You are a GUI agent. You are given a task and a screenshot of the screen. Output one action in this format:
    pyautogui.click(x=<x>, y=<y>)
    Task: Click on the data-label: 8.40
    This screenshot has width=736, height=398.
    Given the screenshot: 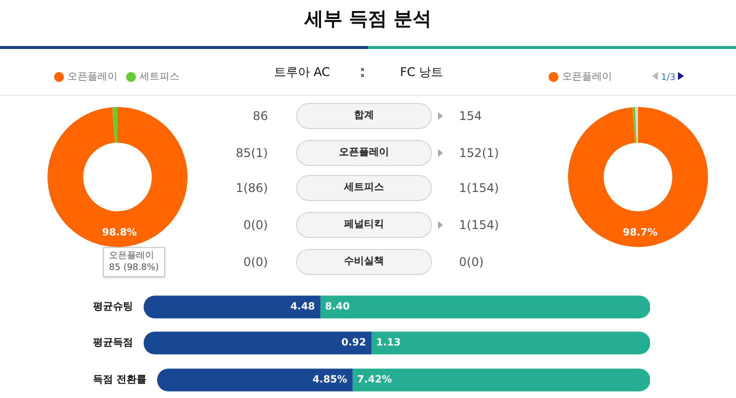 What is the action you would take?
    pyautogui.click(x=337, y=307)
    